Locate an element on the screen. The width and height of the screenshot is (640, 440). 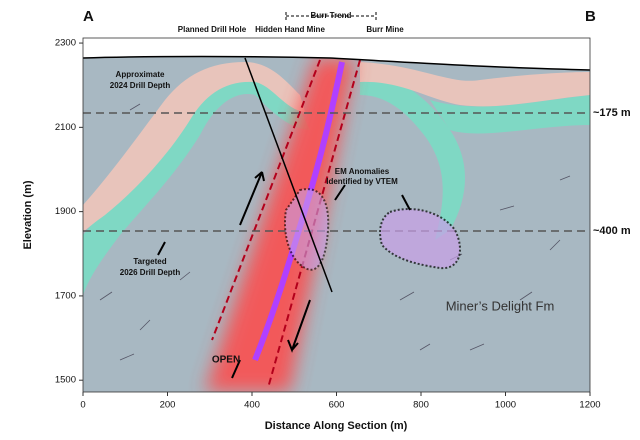
sky is located at coordinates (336, 54).